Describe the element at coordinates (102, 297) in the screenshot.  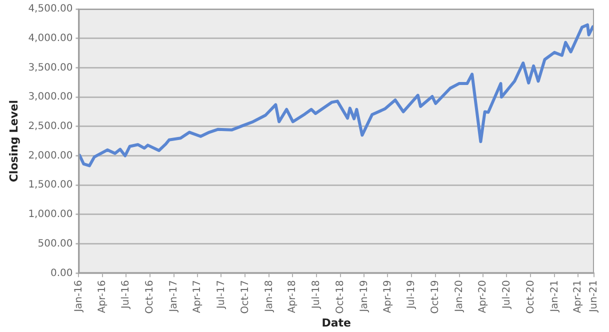
I see `x-tick-label: Apr-16` at that location.